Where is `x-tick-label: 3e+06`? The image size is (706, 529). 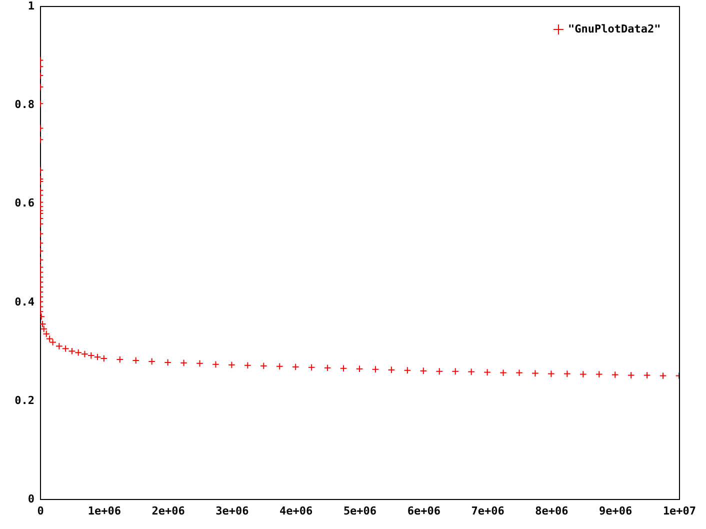 x-tick-label: 3e+06 is located at coordinates (233, 511).